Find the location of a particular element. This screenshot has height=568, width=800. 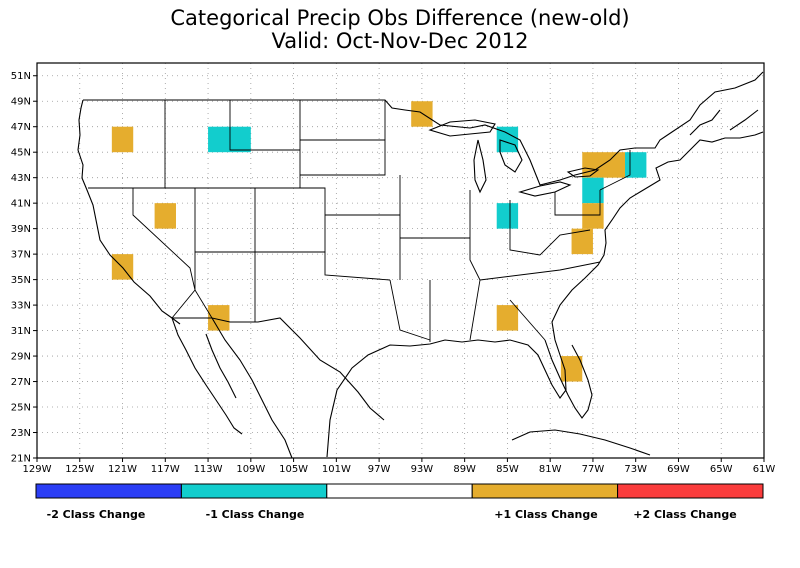

lat-label: 21N is located at coordinates (21, 459).